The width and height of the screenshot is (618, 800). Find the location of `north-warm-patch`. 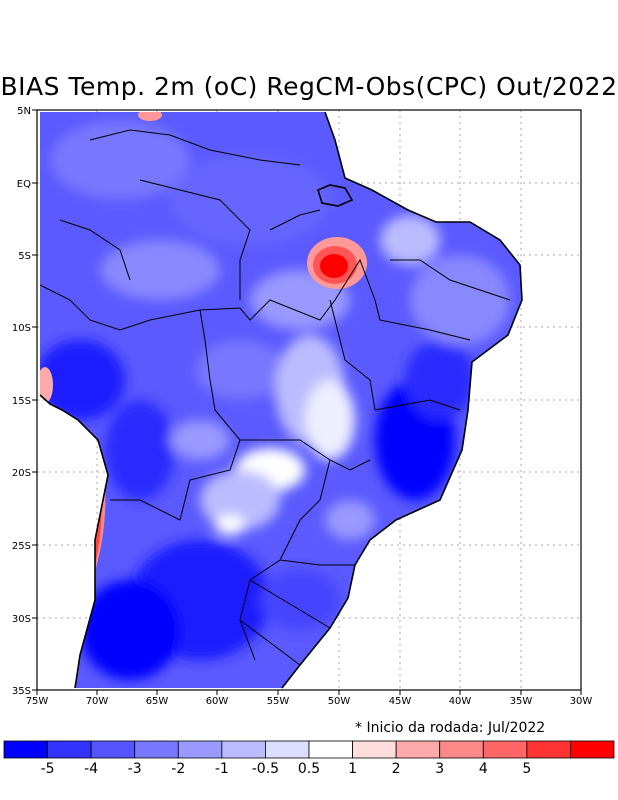

north-warm-patch is located at coordinates (150, 116).